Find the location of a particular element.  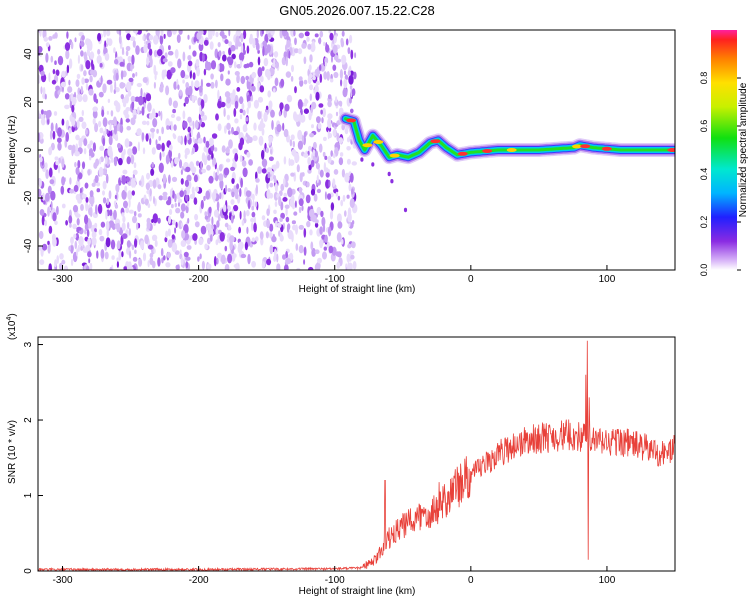

colorbar-tick-label: 0.0 is located at coordinates (704, 270).